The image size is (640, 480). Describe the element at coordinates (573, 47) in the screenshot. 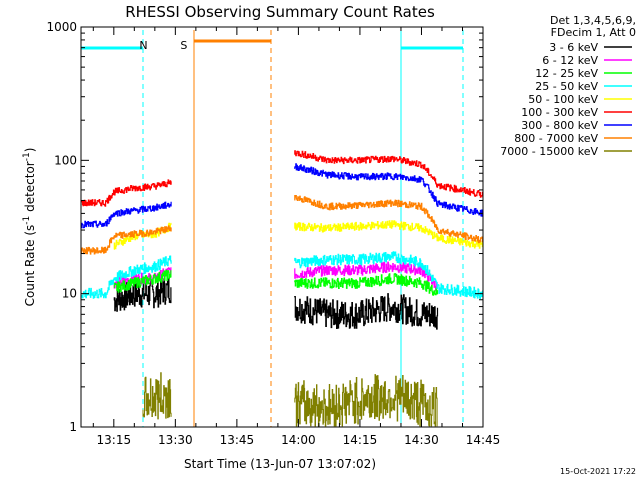

I see `legend-label: 3 - 6 keV` at that location.